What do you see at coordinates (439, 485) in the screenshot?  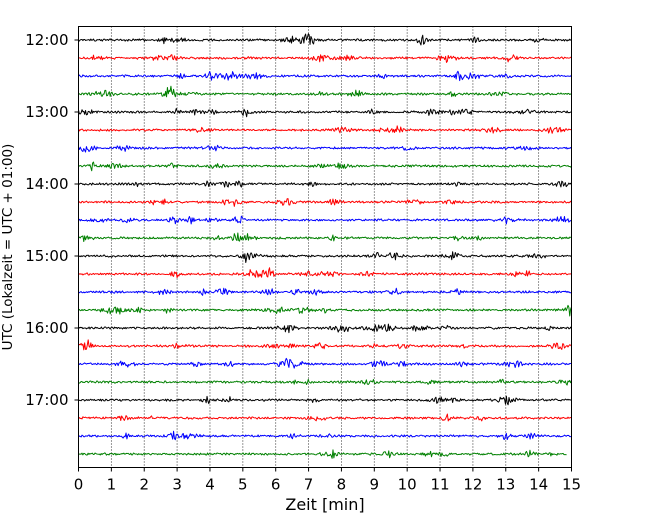 I see `x-tick-label: 11` at bounding box center [439, 485].